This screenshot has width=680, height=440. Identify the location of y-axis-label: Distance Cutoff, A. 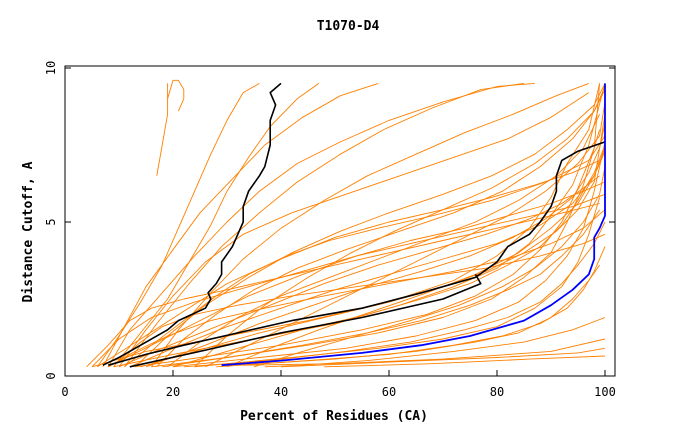
(28, 231).